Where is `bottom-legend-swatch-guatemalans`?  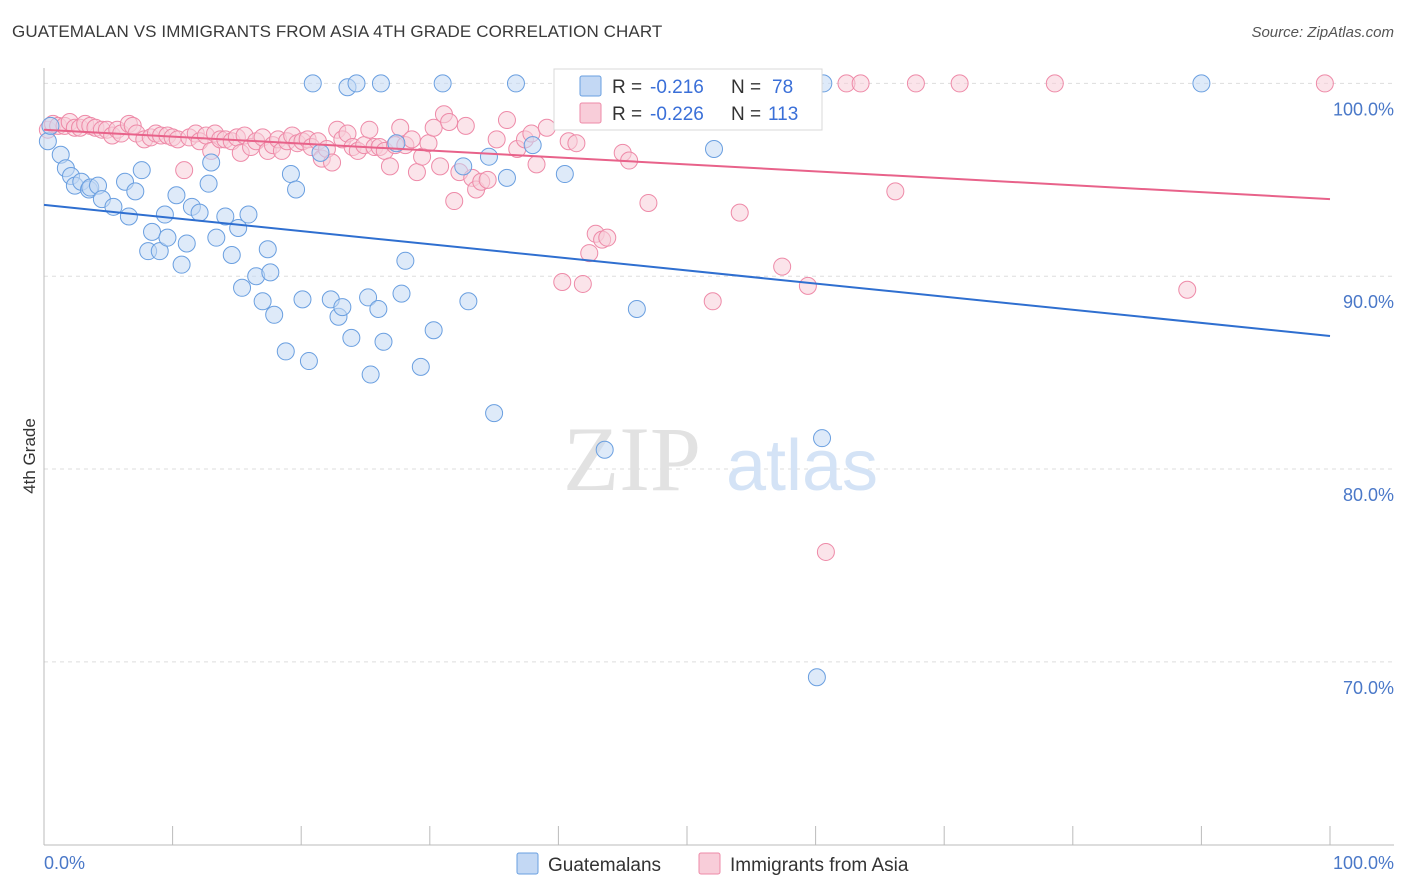
bottom-legend-swatch-guatemalans is located at coordinates (527, 863).